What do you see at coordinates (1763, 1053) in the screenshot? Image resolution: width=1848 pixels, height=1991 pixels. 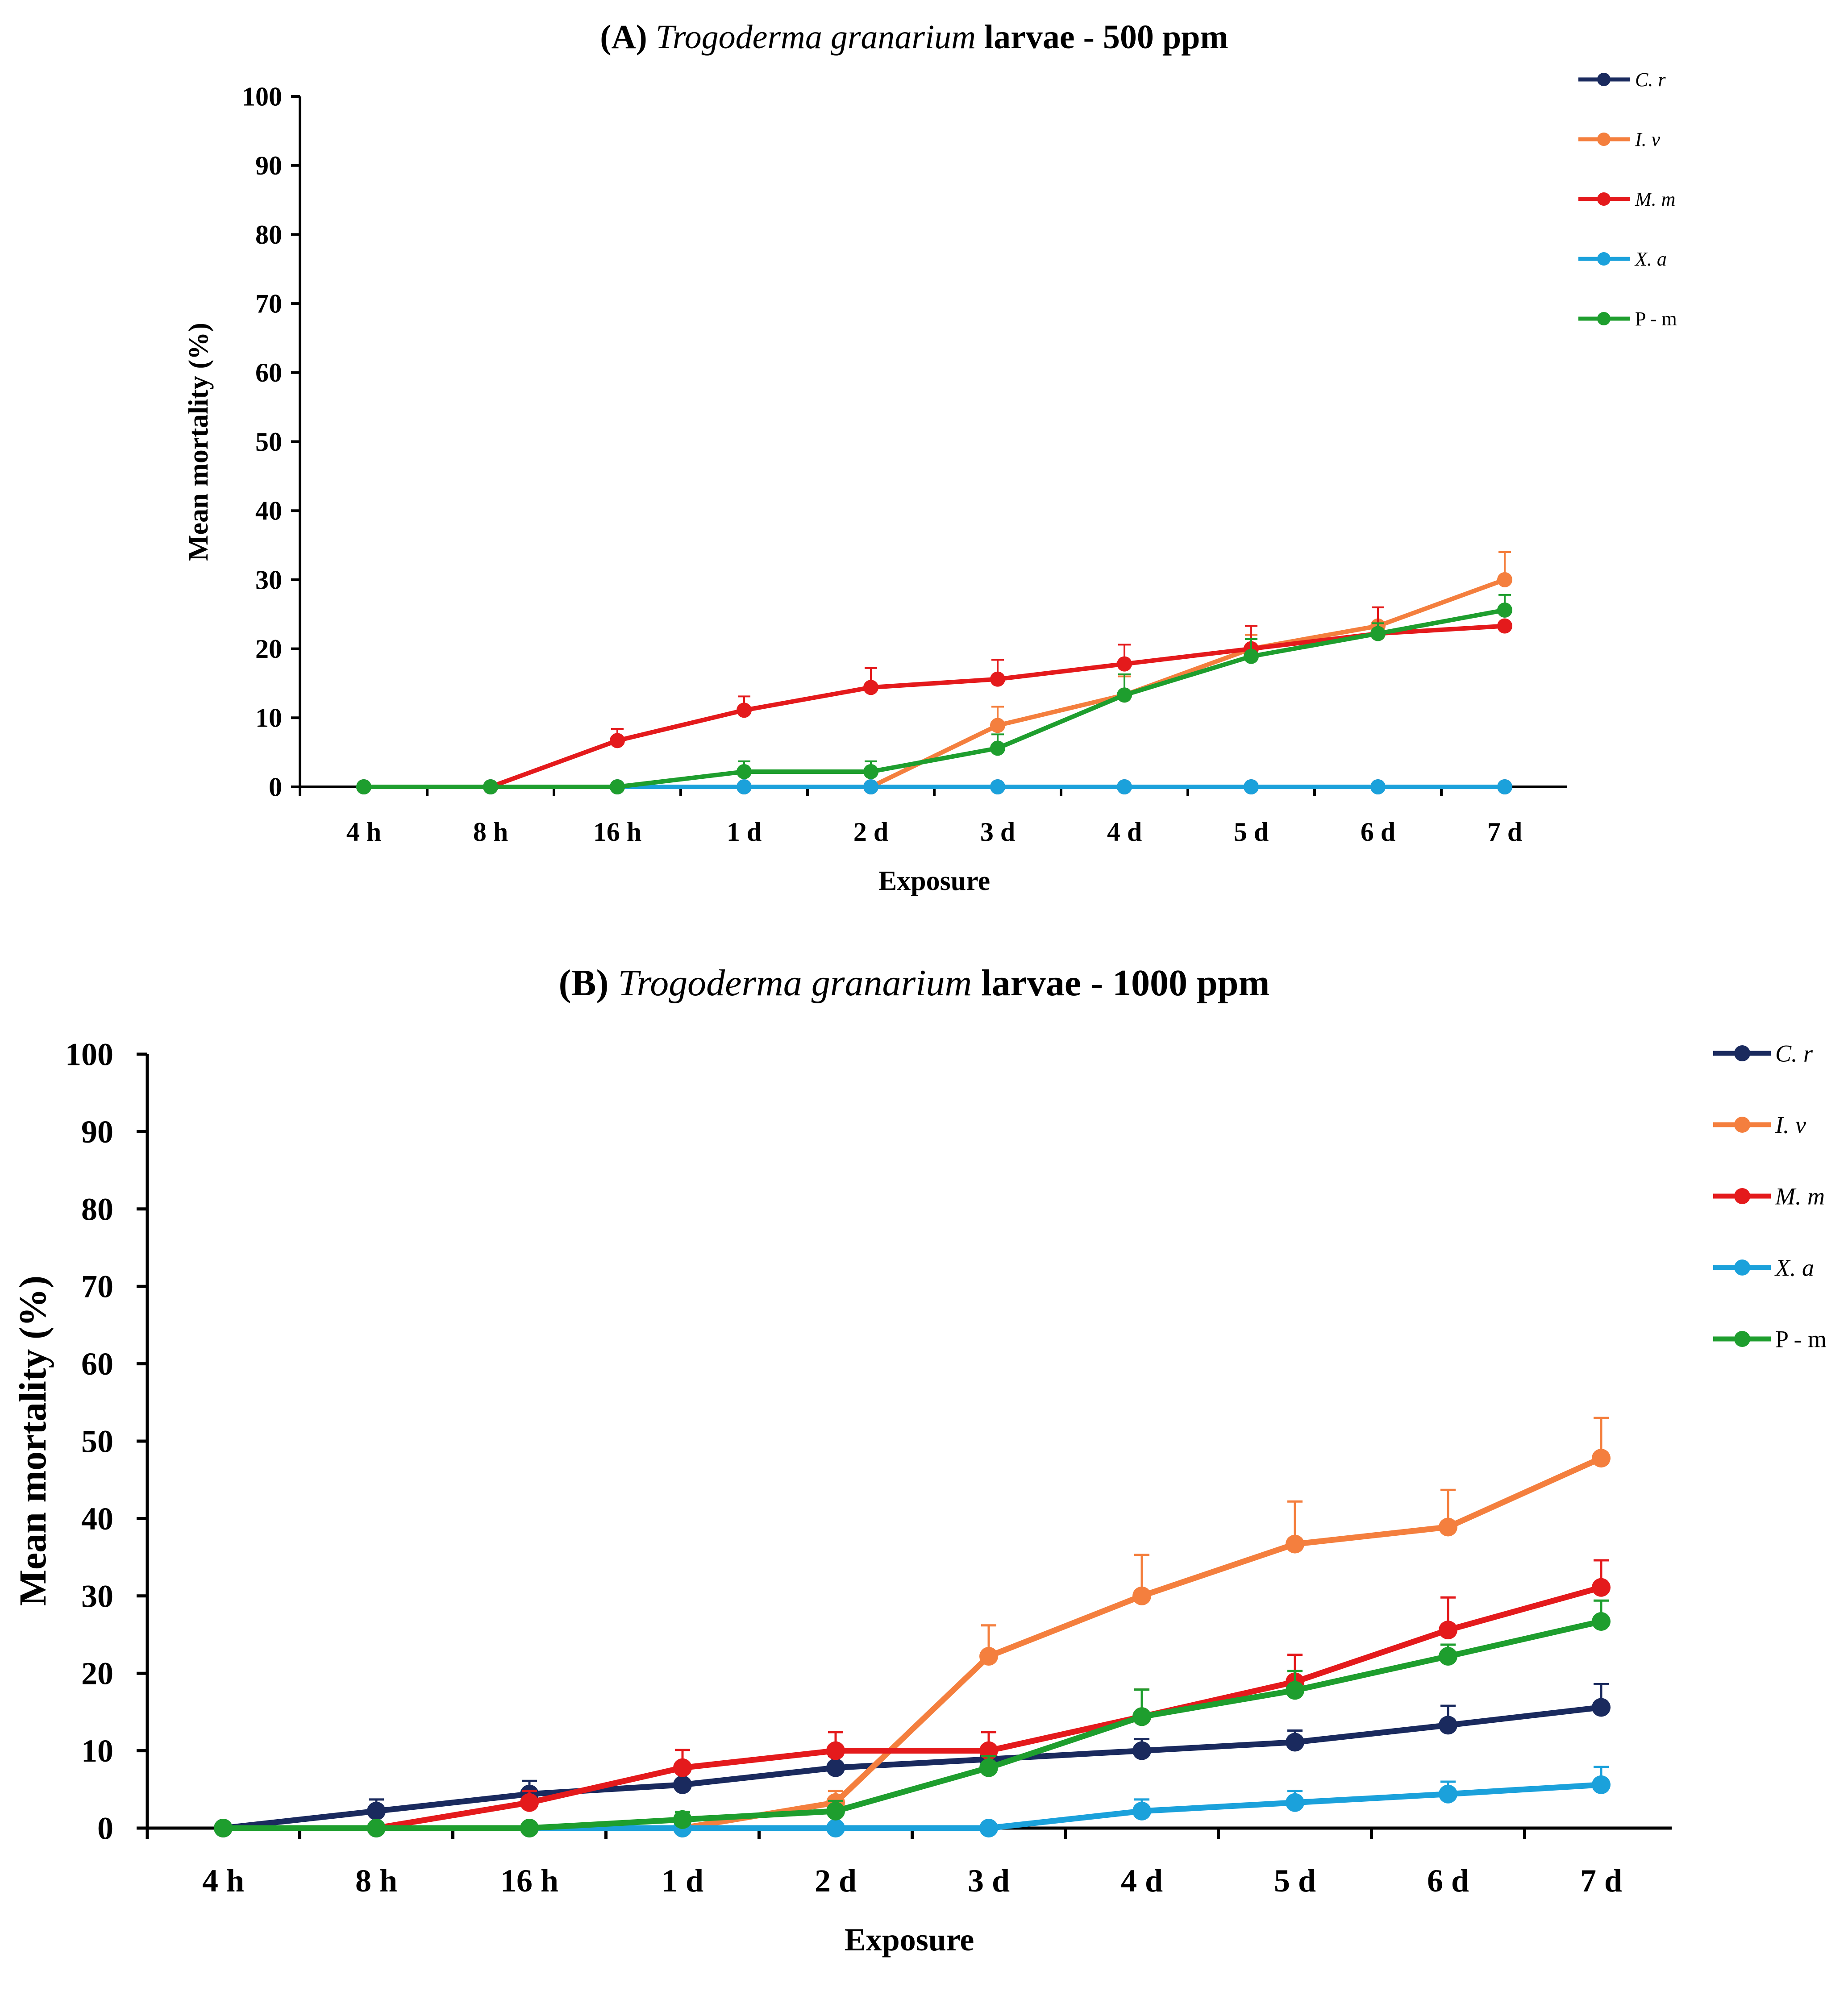 I see `panel-b-legend-item-c-r: C. r` at bounding box center [1763, 1053].